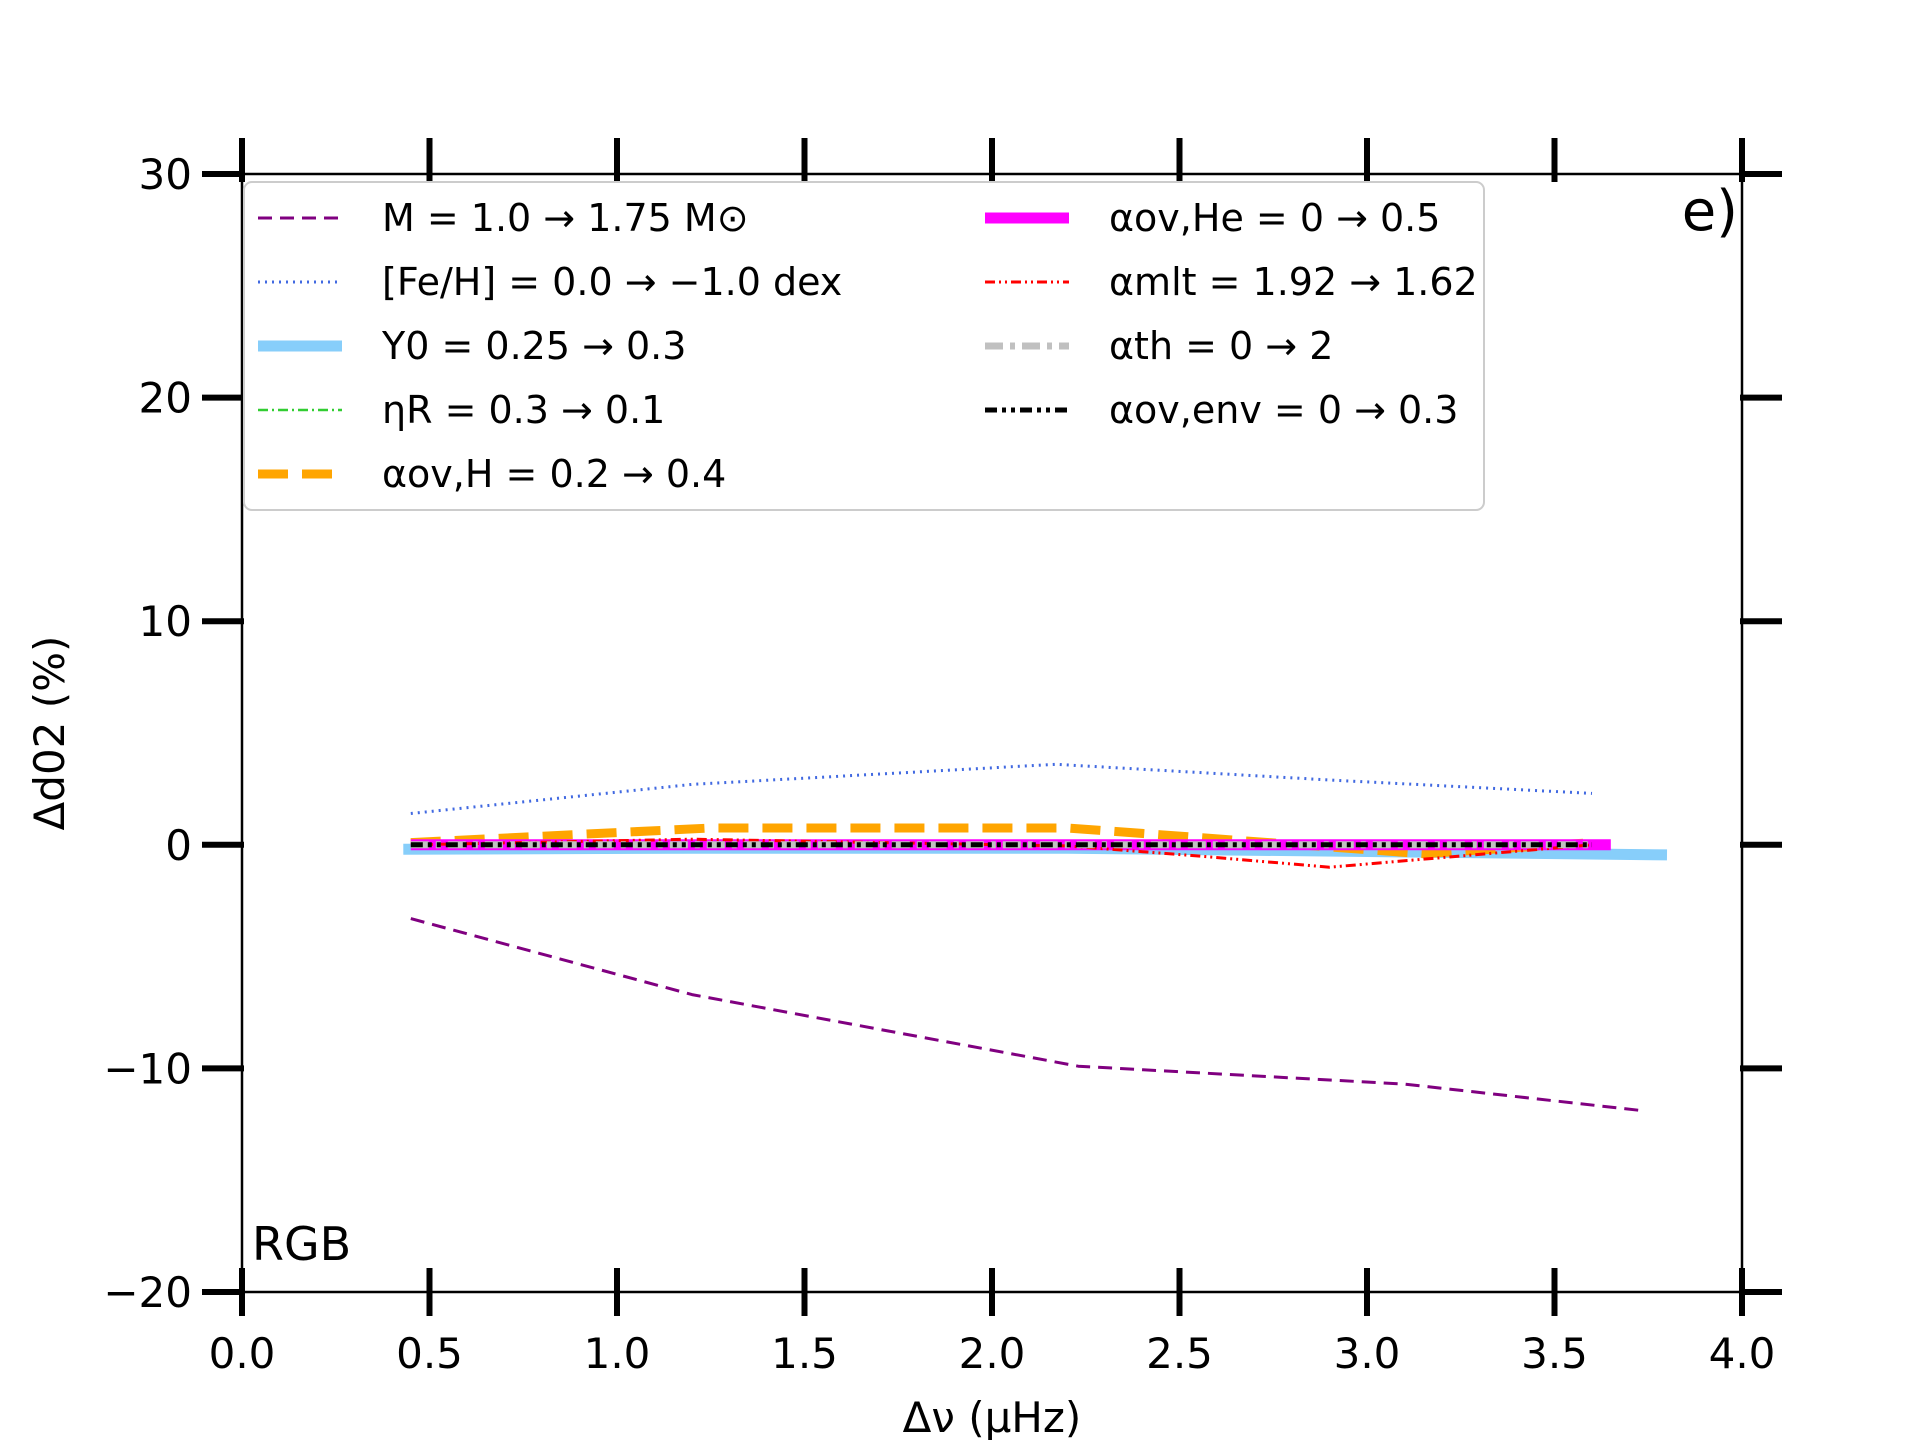 Image resolution: width=1920 pixels, height=1440 pixels. What do you see at coordinates (1221, 346) in the screenshot?
I see `legend-label-8: αth = 0 → 2` at bounding box center [1221, 346].